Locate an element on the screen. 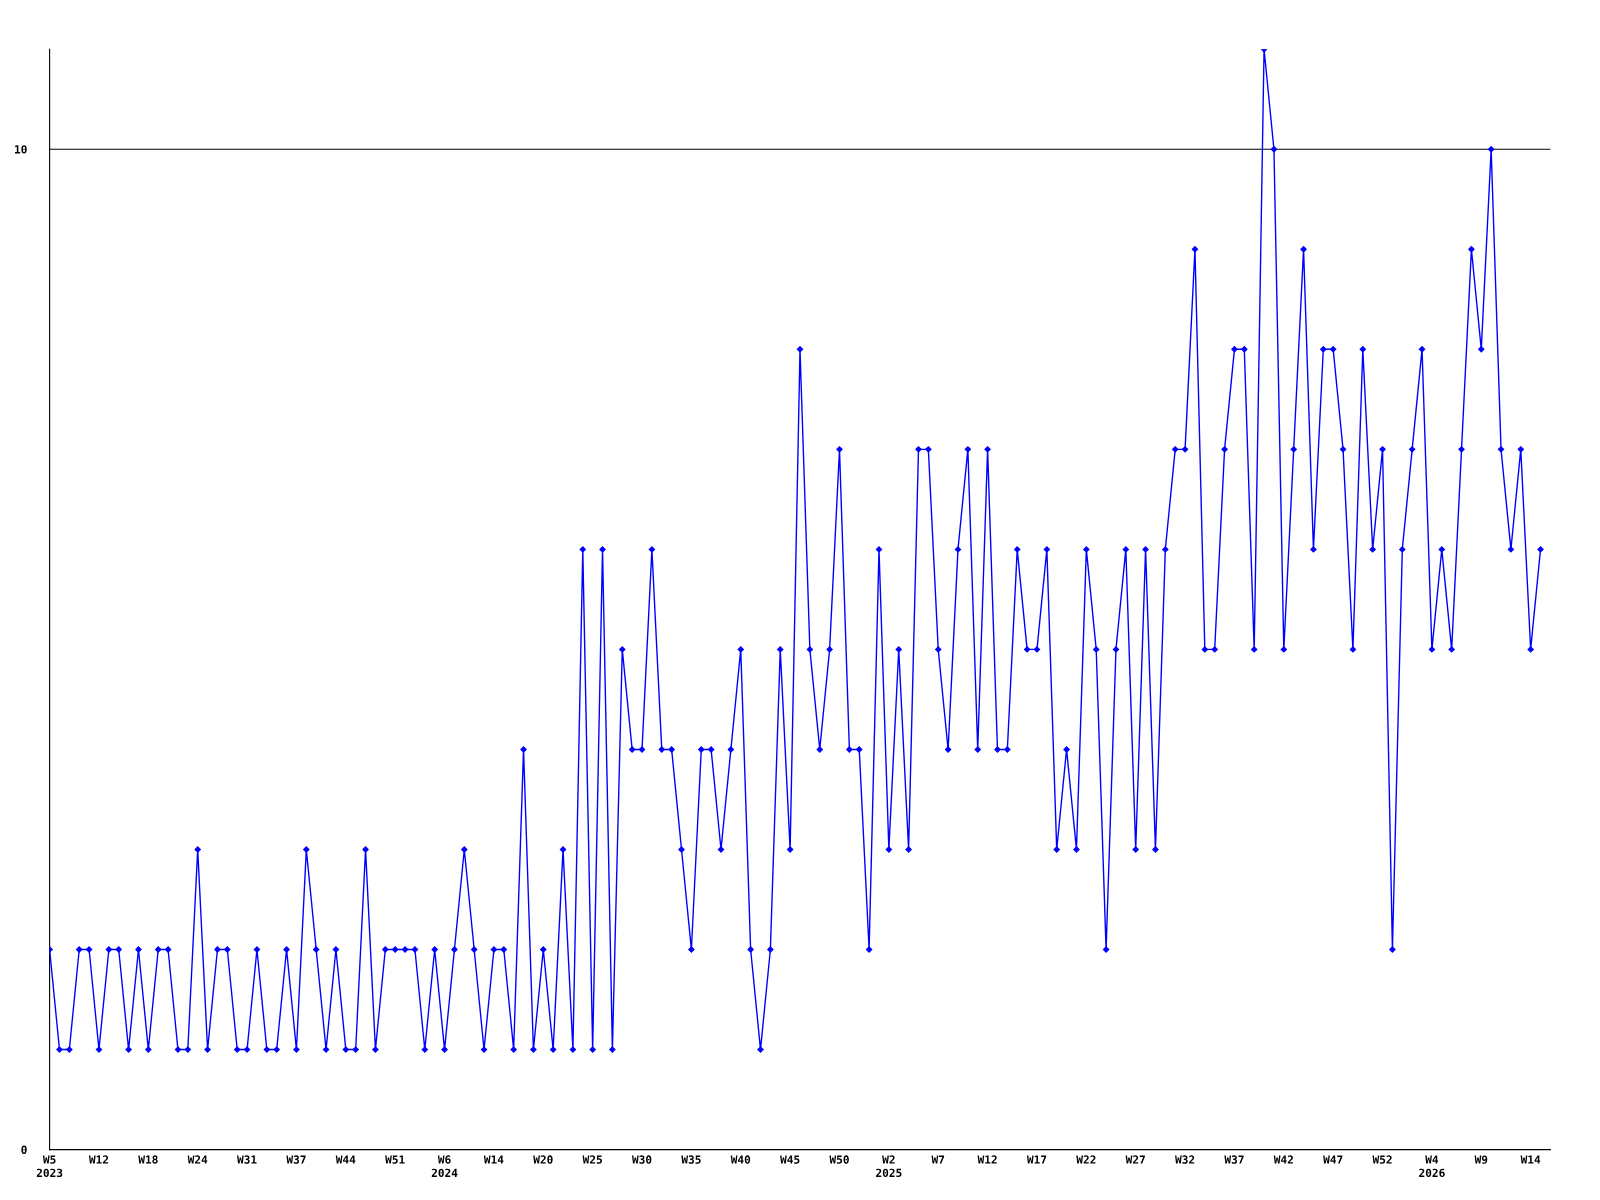 The width and height of the screenshot is (1600, 1200). x-tick-label: W35 is located at coordinates (691, 1159).